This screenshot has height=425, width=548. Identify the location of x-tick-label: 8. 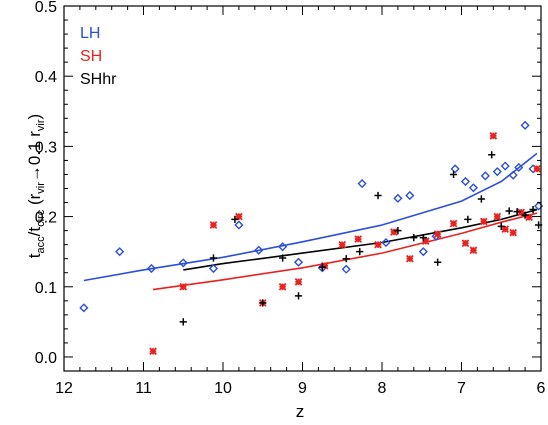
(382, 388).